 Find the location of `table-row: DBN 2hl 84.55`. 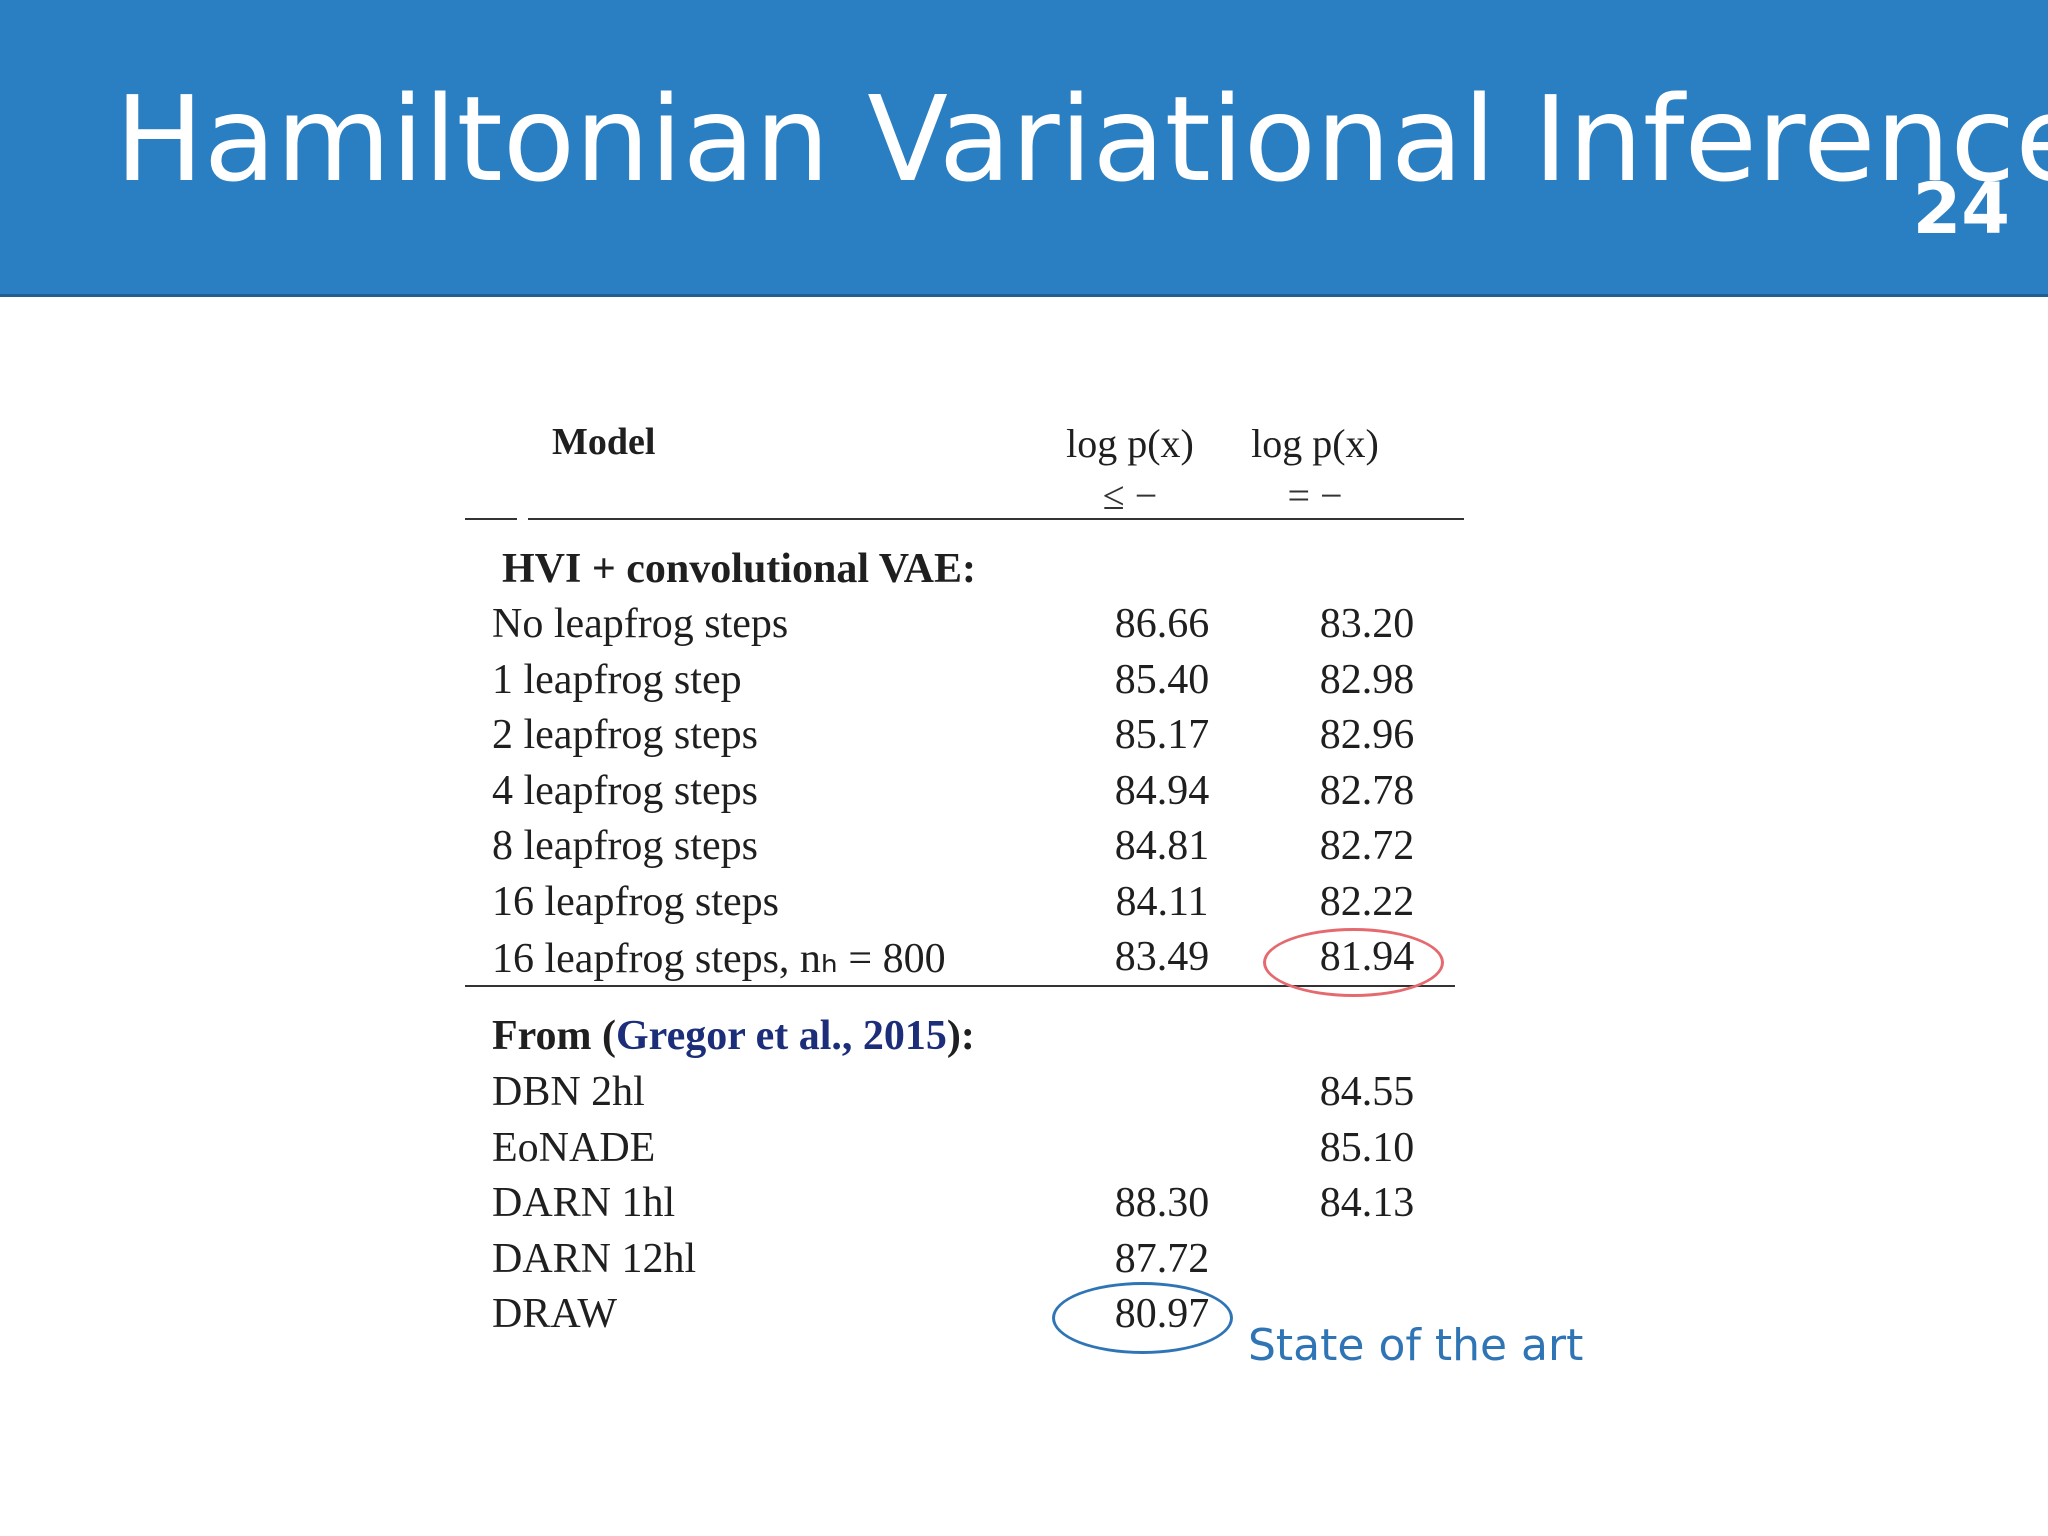

table-row: DBN 2hl 84.55 is located at coordinates (972, 1095).